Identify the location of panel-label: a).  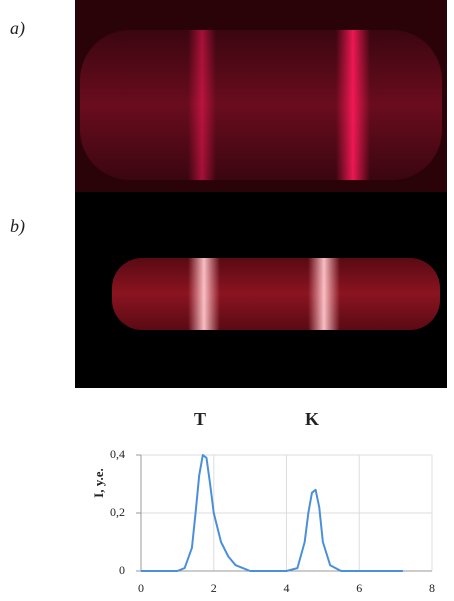
(17, 28).